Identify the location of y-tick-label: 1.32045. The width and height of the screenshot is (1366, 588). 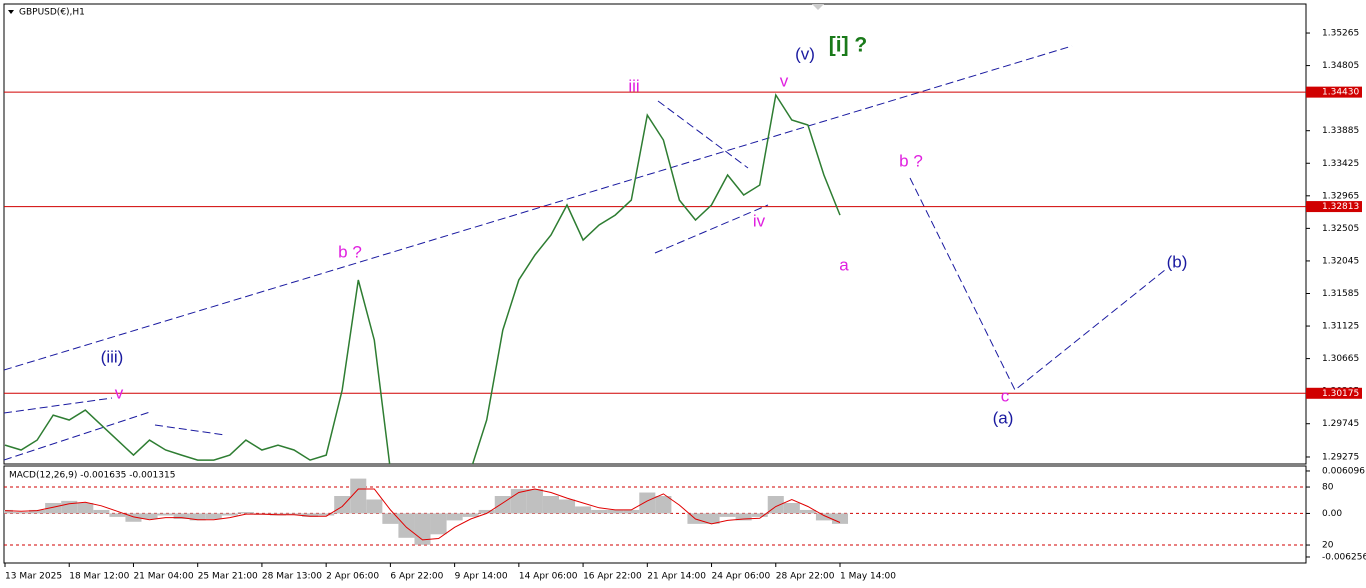
(1340, 261).